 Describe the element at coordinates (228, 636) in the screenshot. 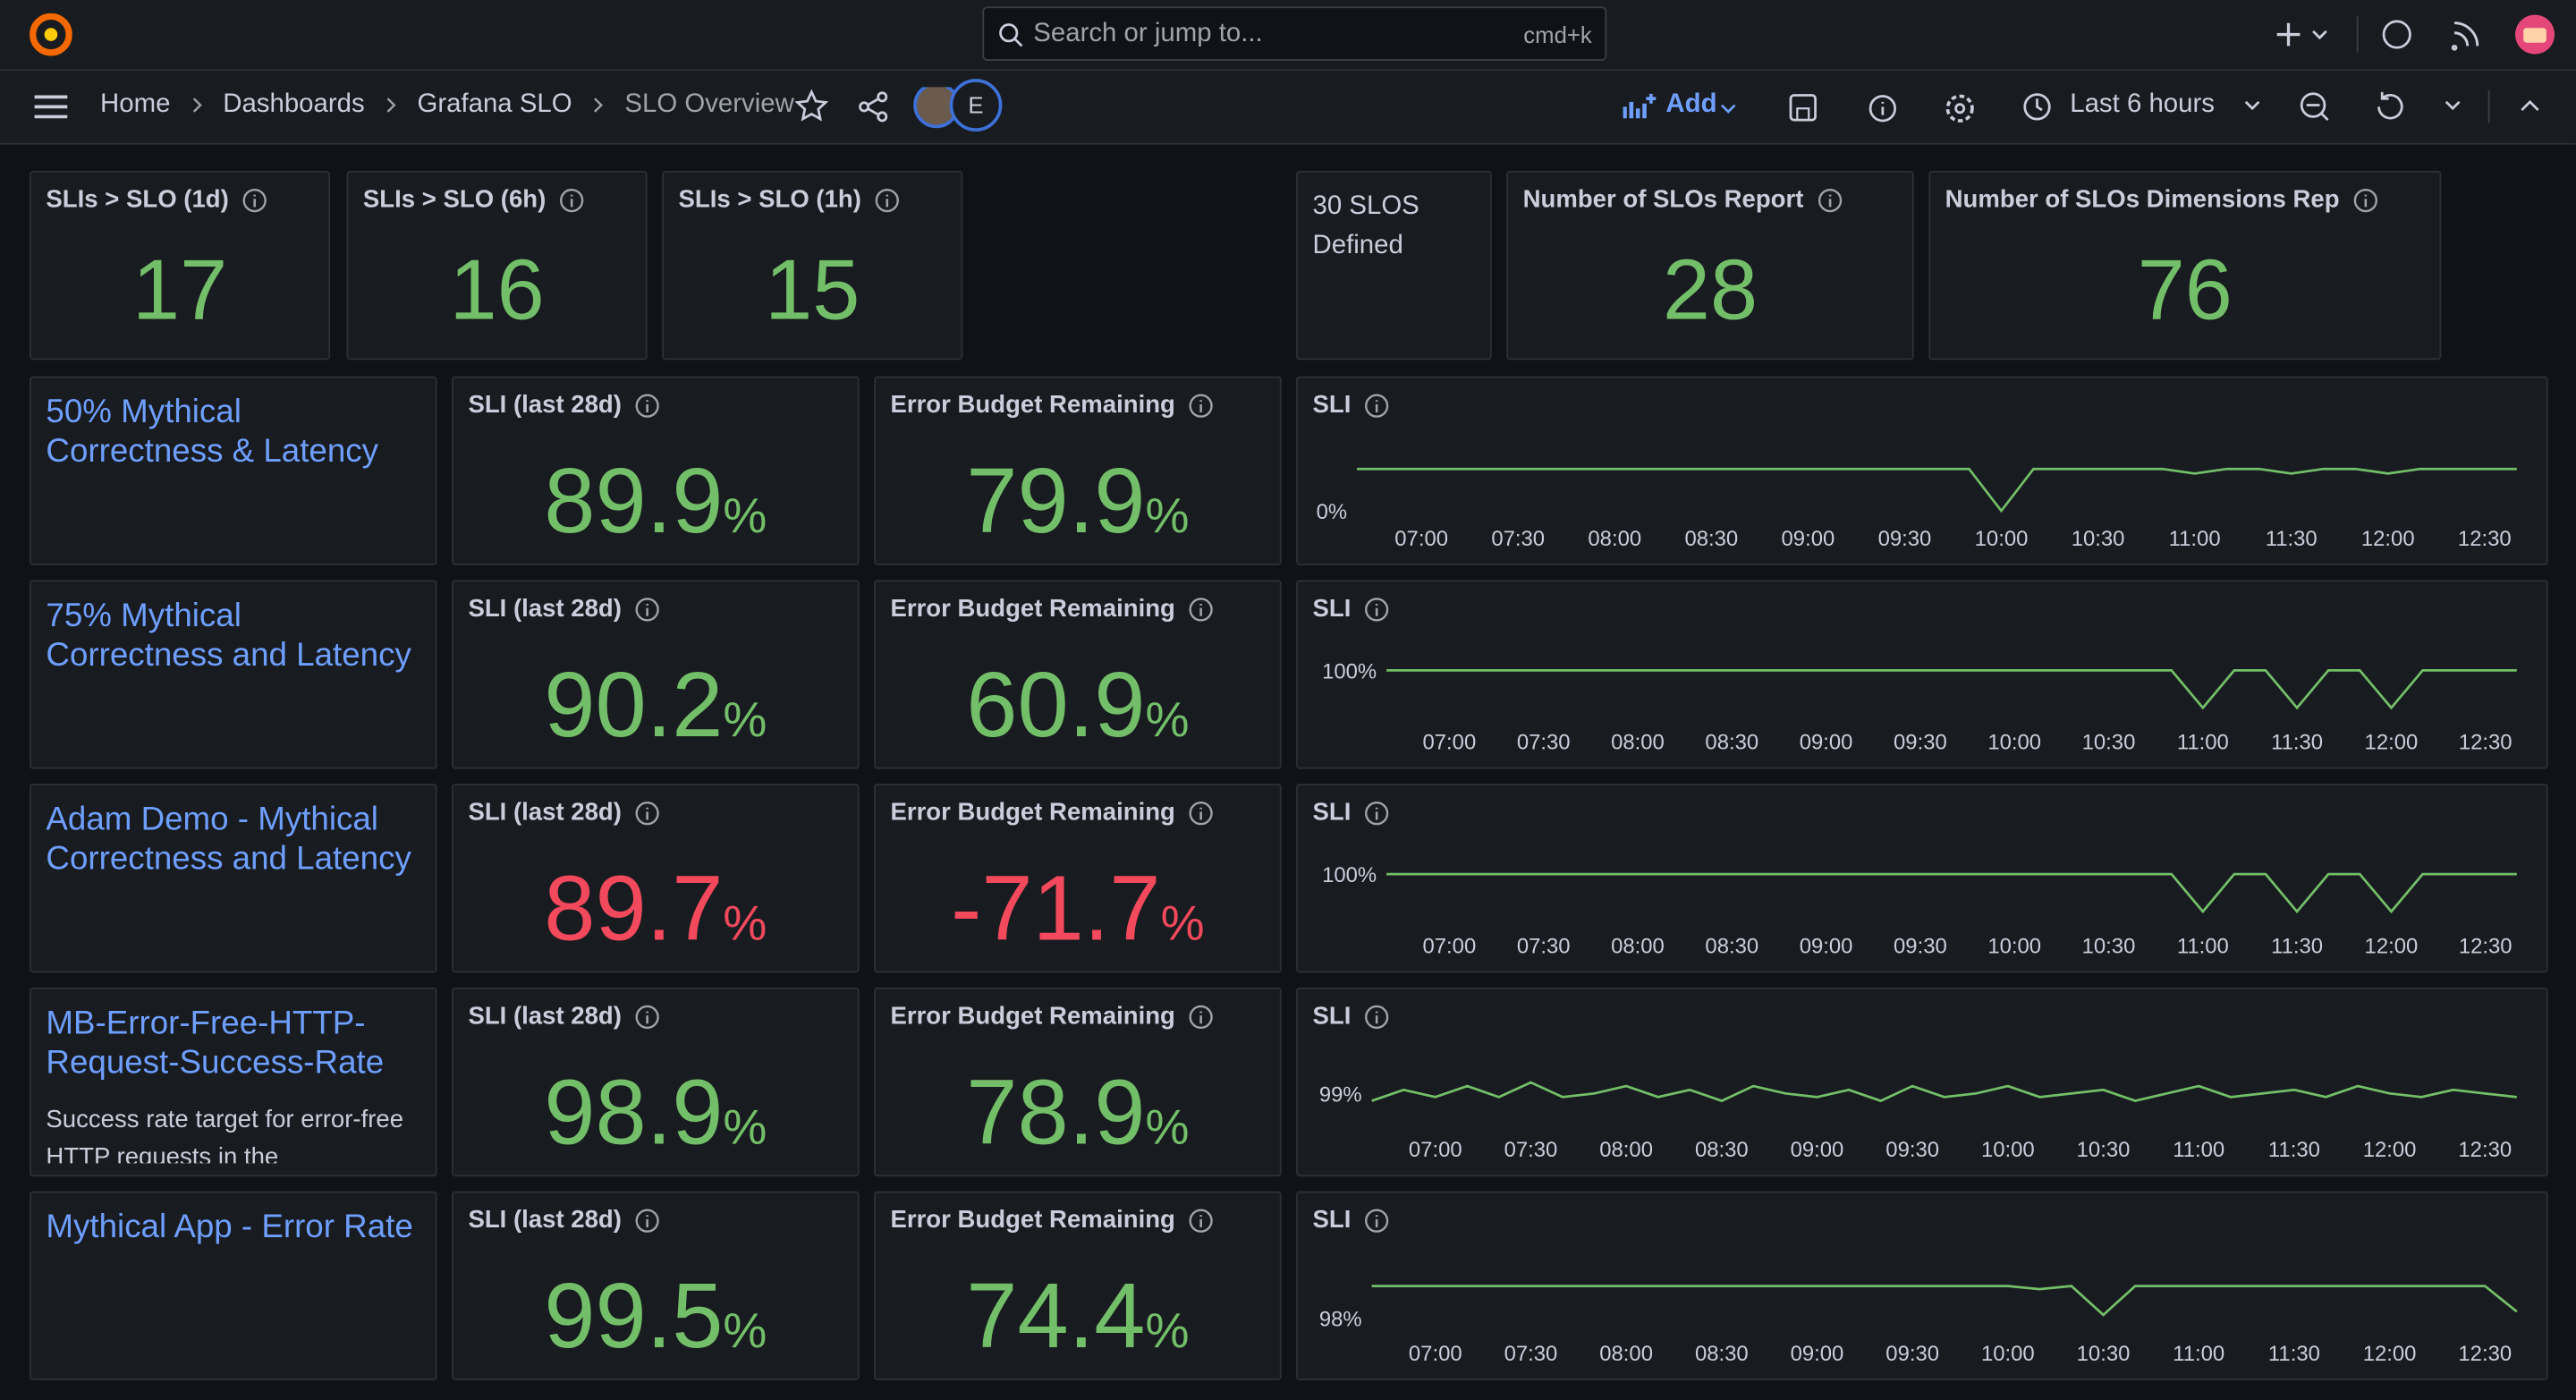

I see `slo-name: 75% Mythical Correctness and Latency` at that location.